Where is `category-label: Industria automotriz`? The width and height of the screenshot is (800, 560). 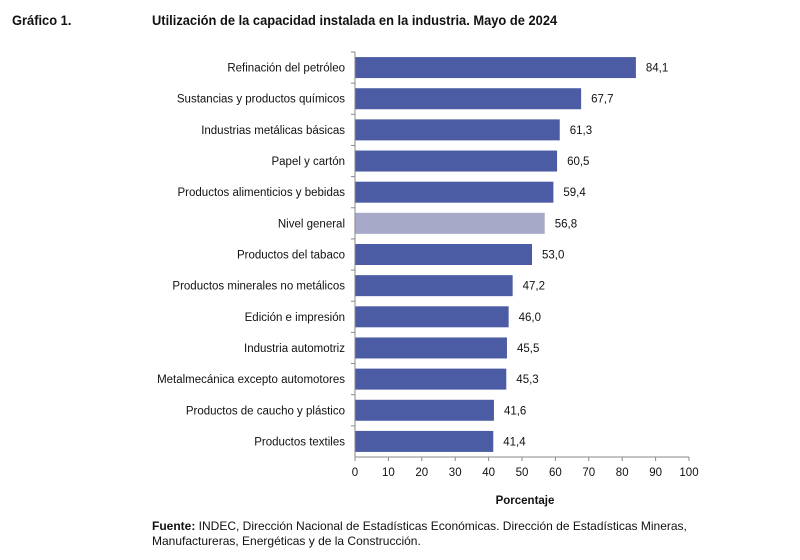
category-label: Industria automotriz is located at coordinates (294, 349).